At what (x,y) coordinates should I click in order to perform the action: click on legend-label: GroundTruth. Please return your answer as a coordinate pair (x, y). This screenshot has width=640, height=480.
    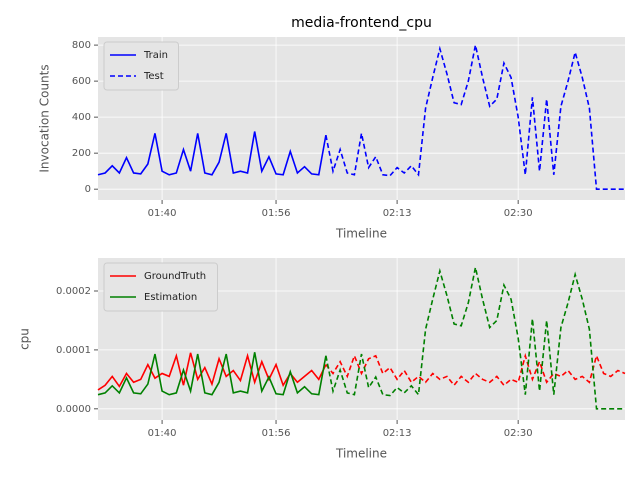
    Looking at the image, I should click on (175, 276).